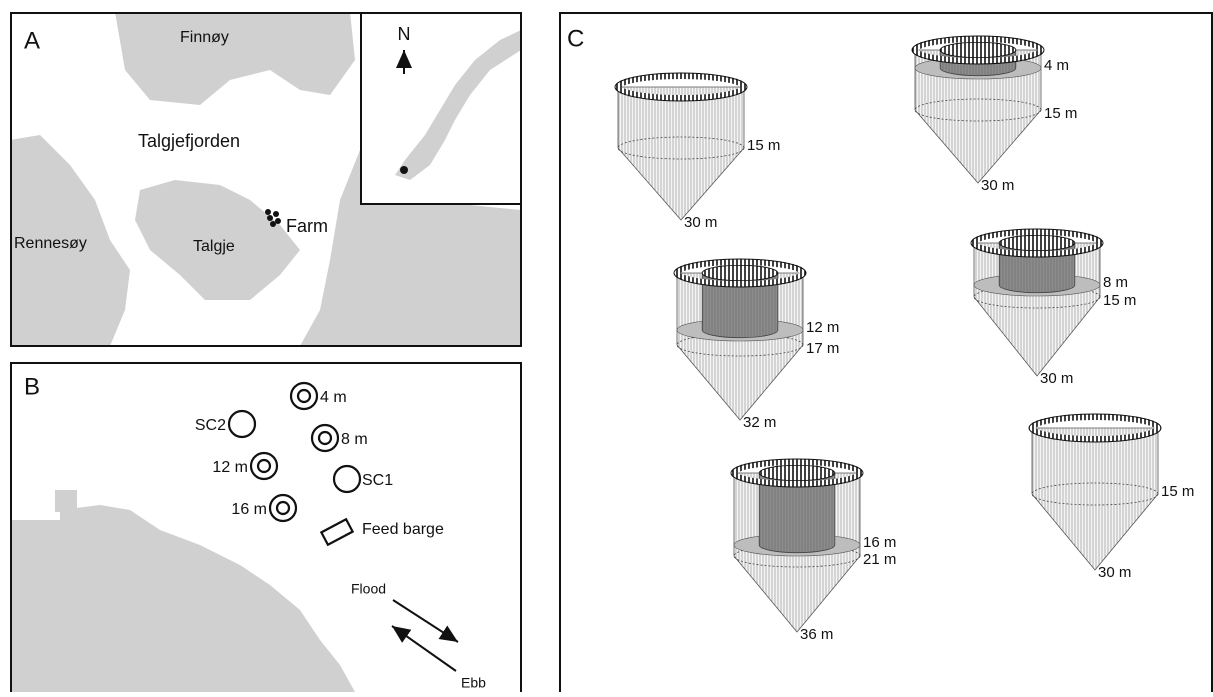  What do you see at coordinates (759, 422) in the screenshot?
I see `depth-label: 32 m` at bounding box center [759, 422].